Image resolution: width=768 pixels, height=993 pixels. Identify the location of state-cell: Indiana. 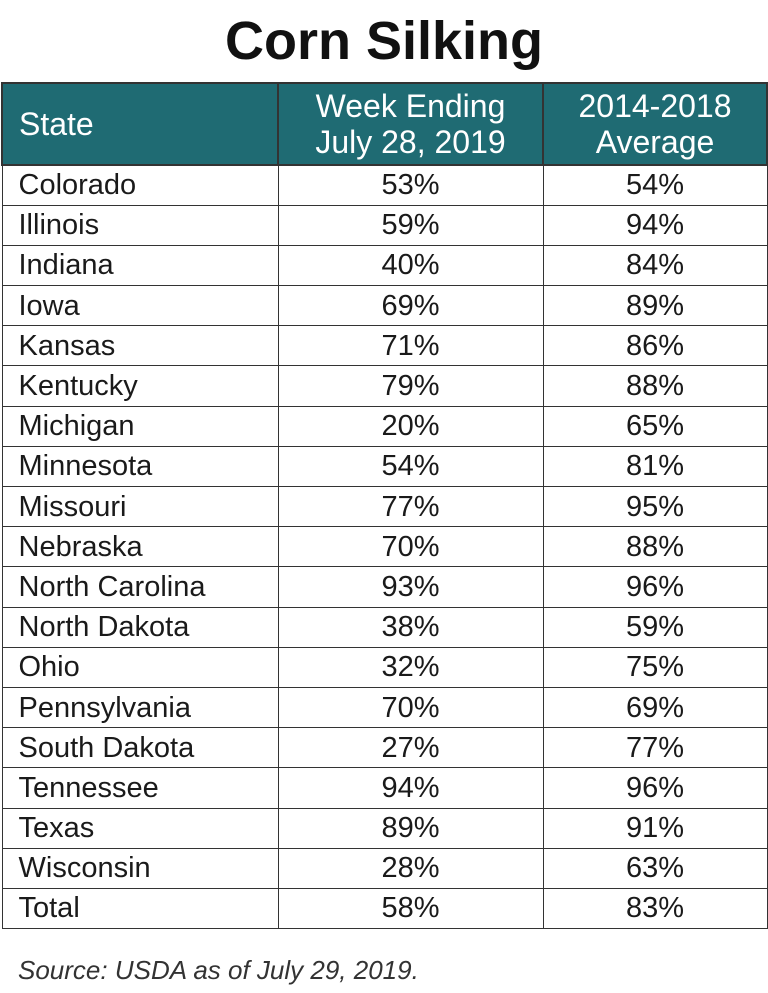
(140, 265).